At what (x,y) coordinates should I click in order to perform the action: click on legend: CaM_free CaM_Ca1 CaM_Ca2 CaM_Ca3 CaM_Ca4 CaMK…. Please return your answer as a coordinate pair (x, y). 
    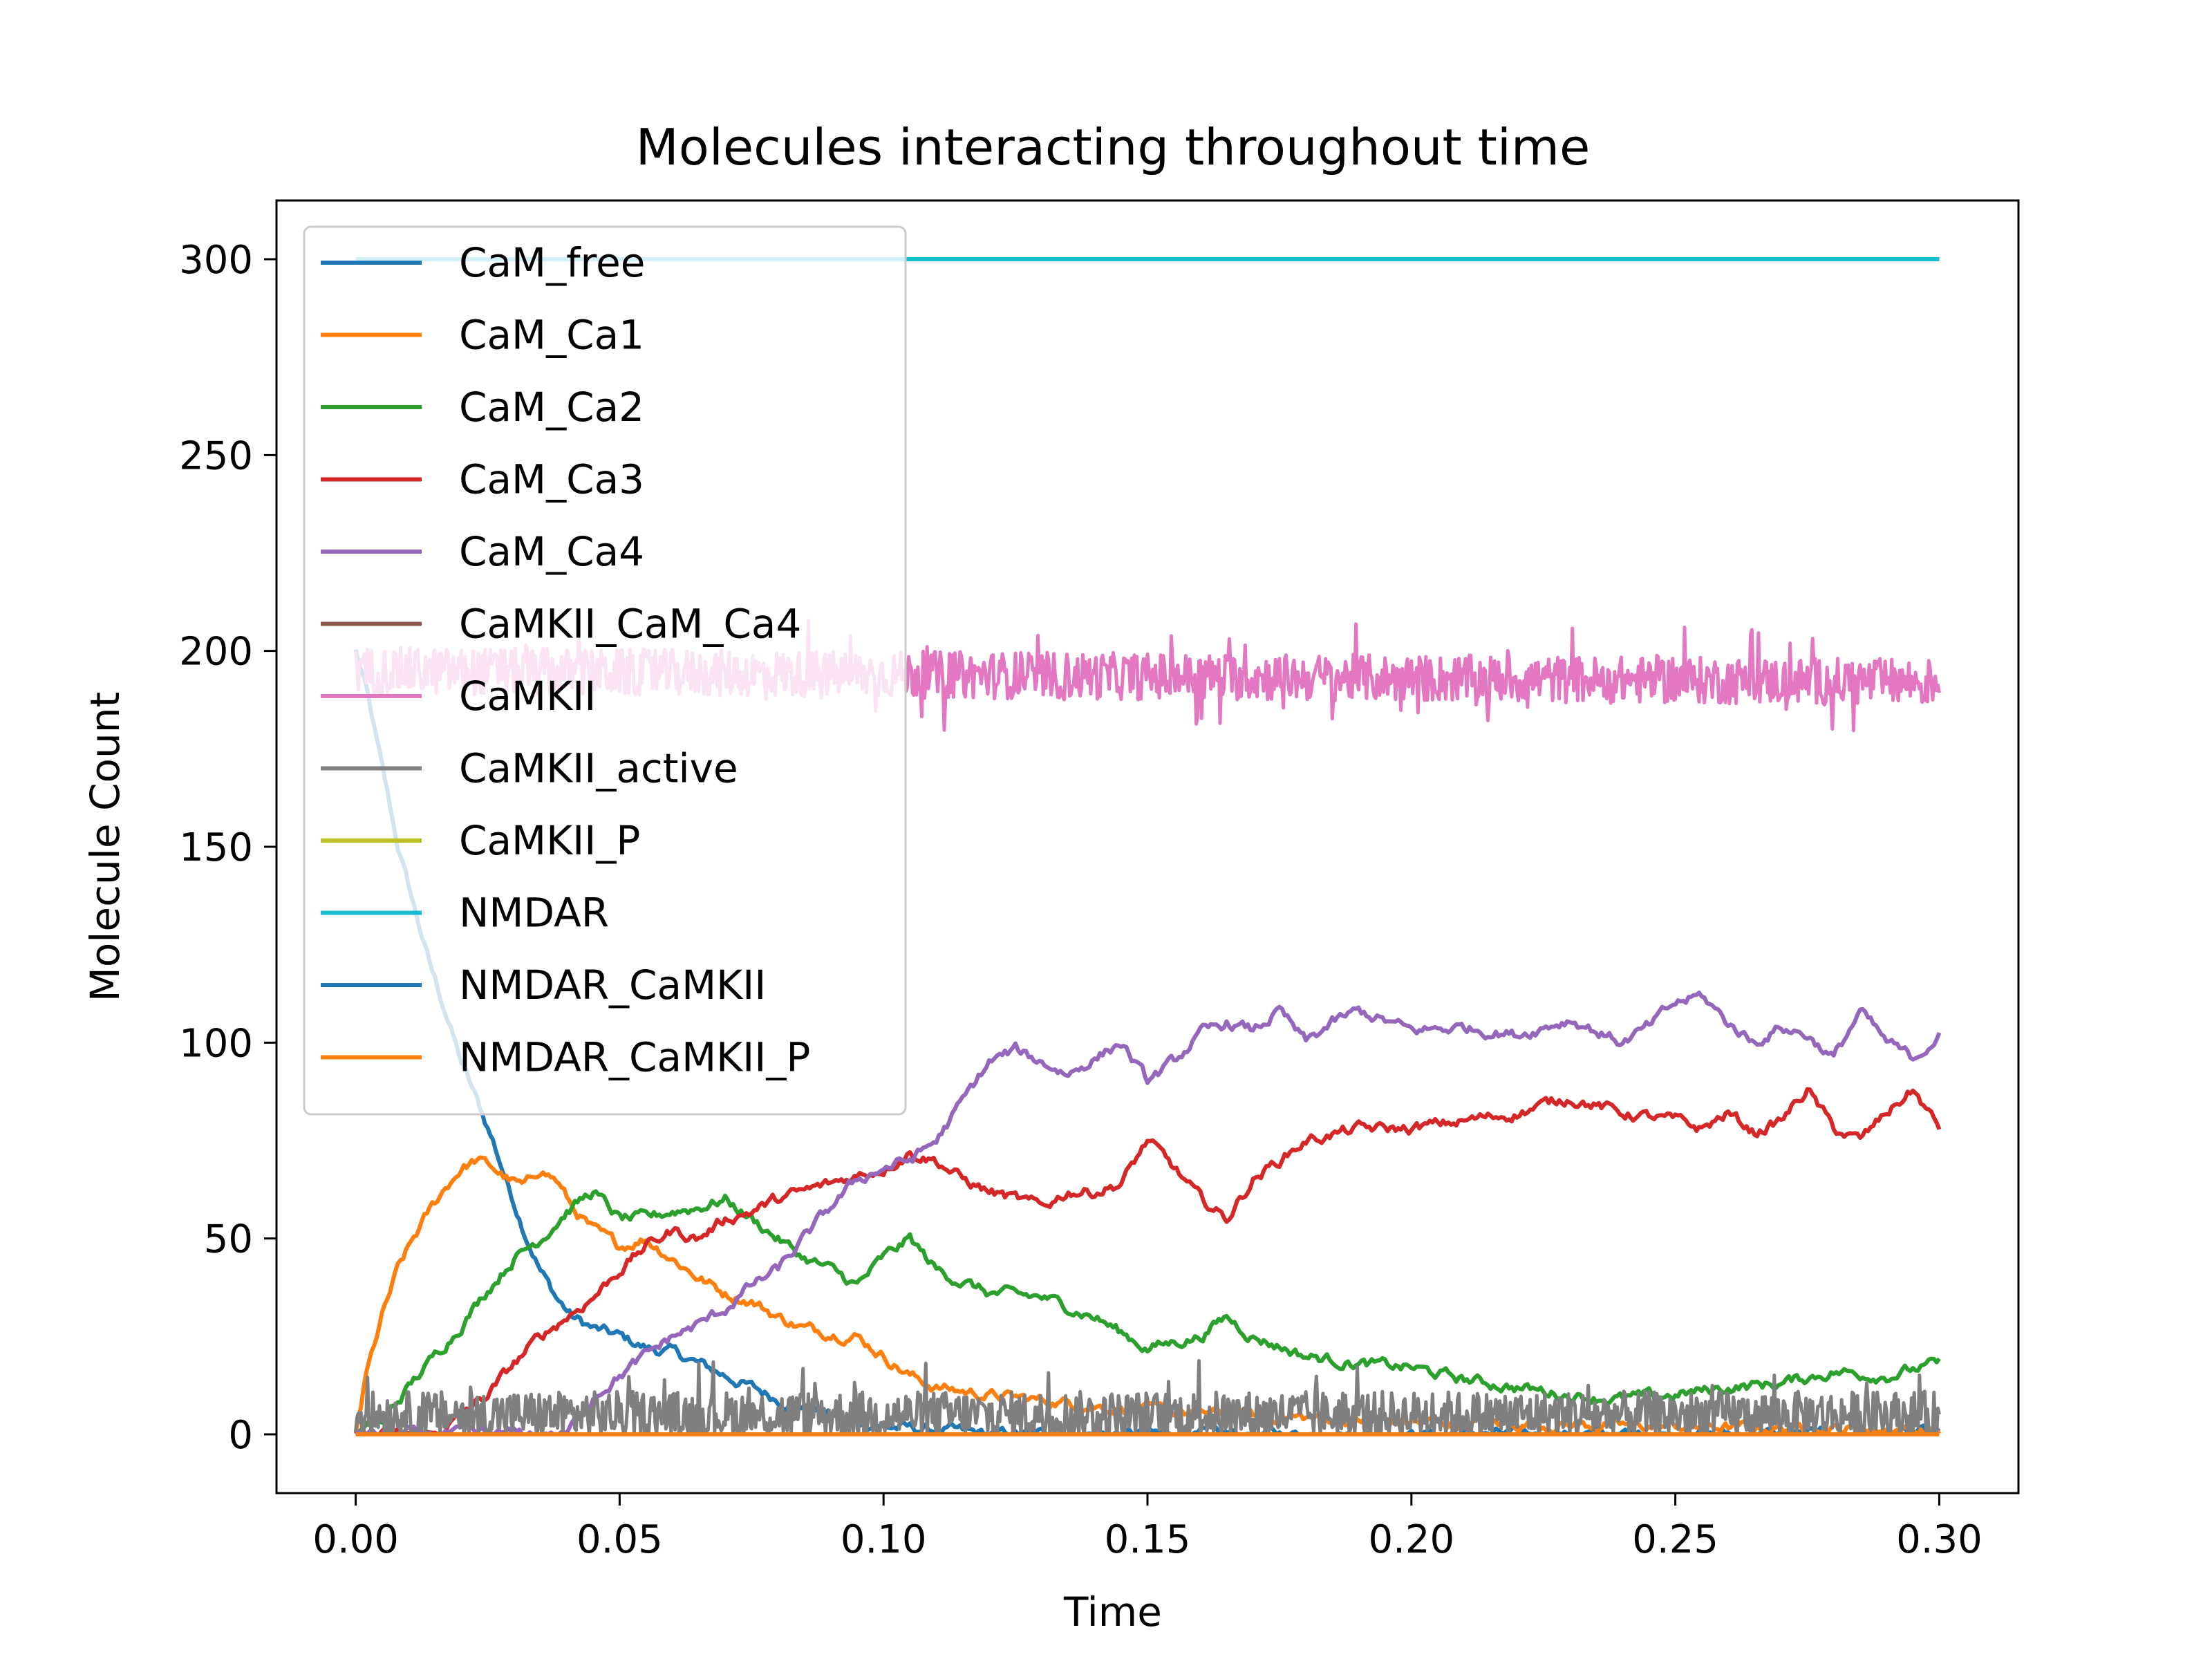
    Looking at the image, I should click on (605, 670).